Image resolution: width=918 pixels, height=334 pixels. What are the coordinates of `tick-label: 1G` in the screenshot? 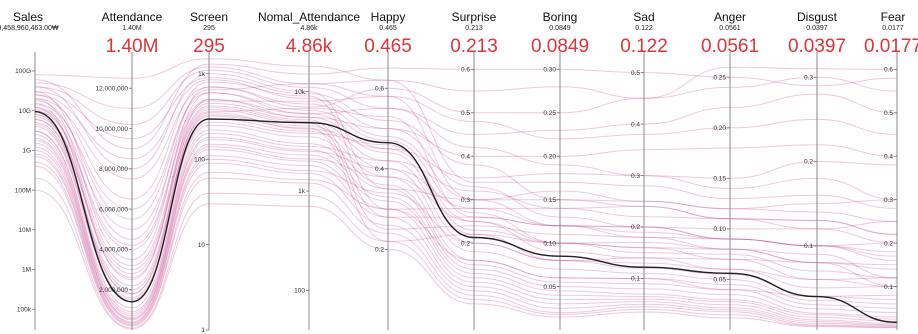 It's located at (26, 151).